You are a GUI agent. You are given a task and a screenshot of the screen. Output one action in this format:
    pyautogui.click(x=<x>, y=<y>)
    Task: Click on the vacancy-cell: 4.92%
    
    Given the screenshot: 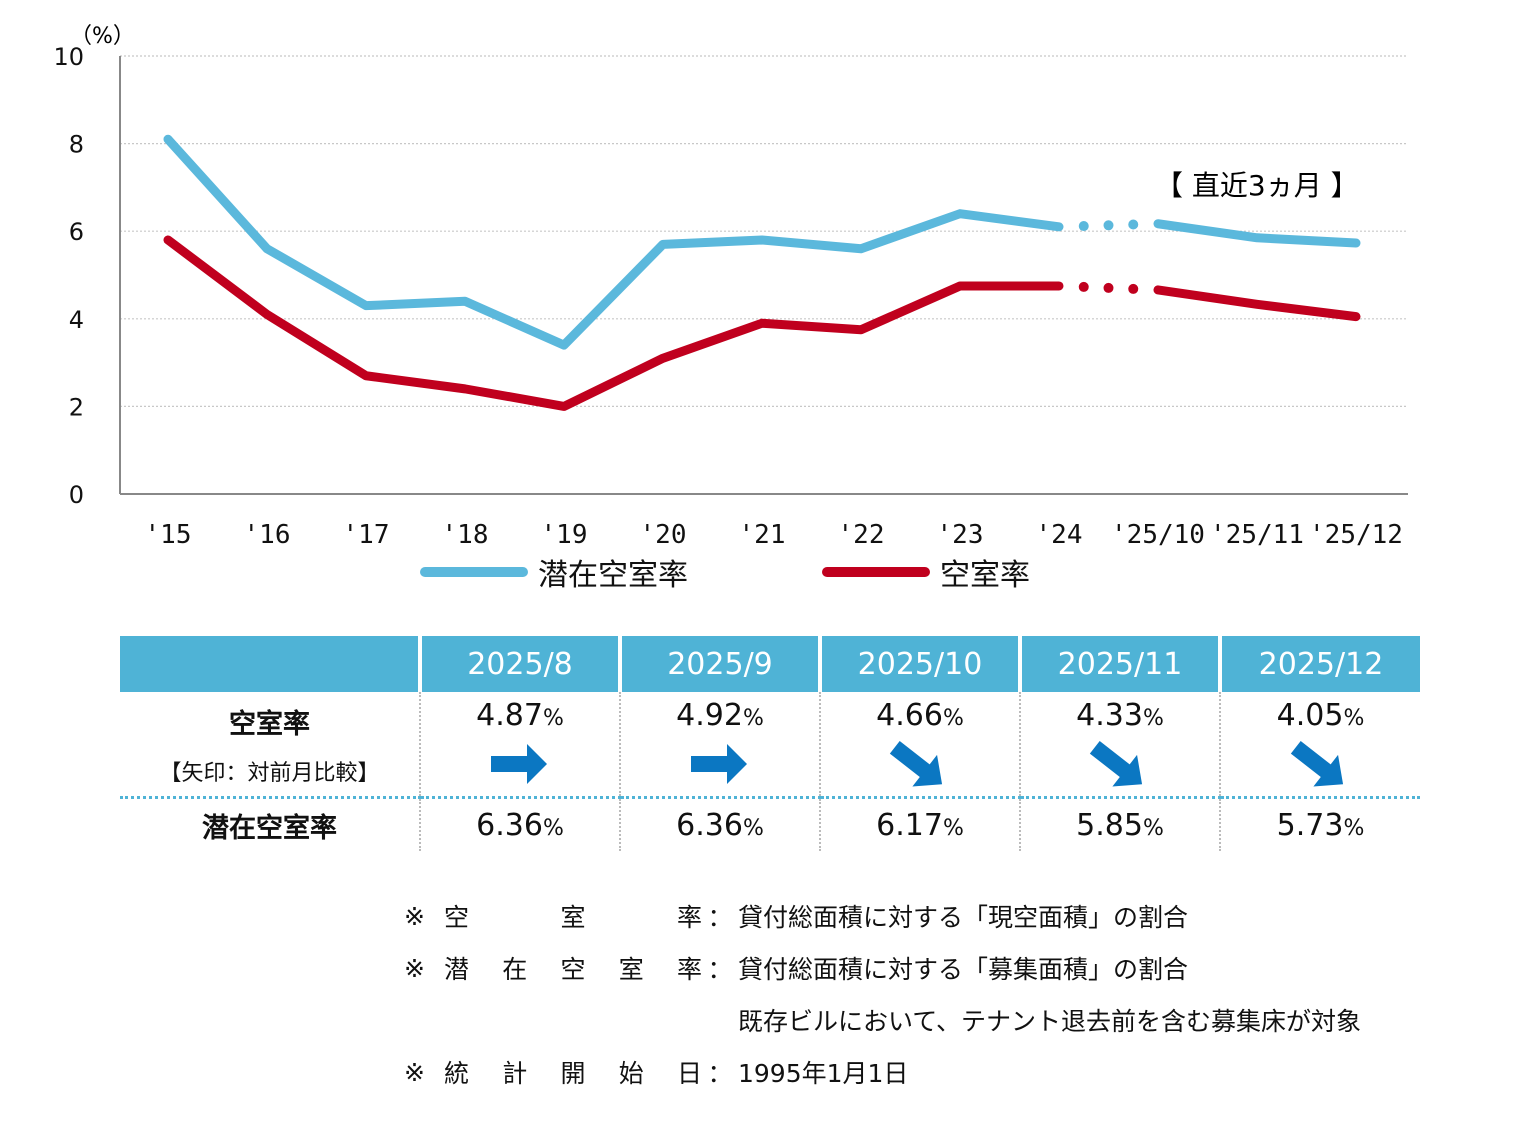 What is the action you would take?
    pyautogui.click(x=719, y=745)
    